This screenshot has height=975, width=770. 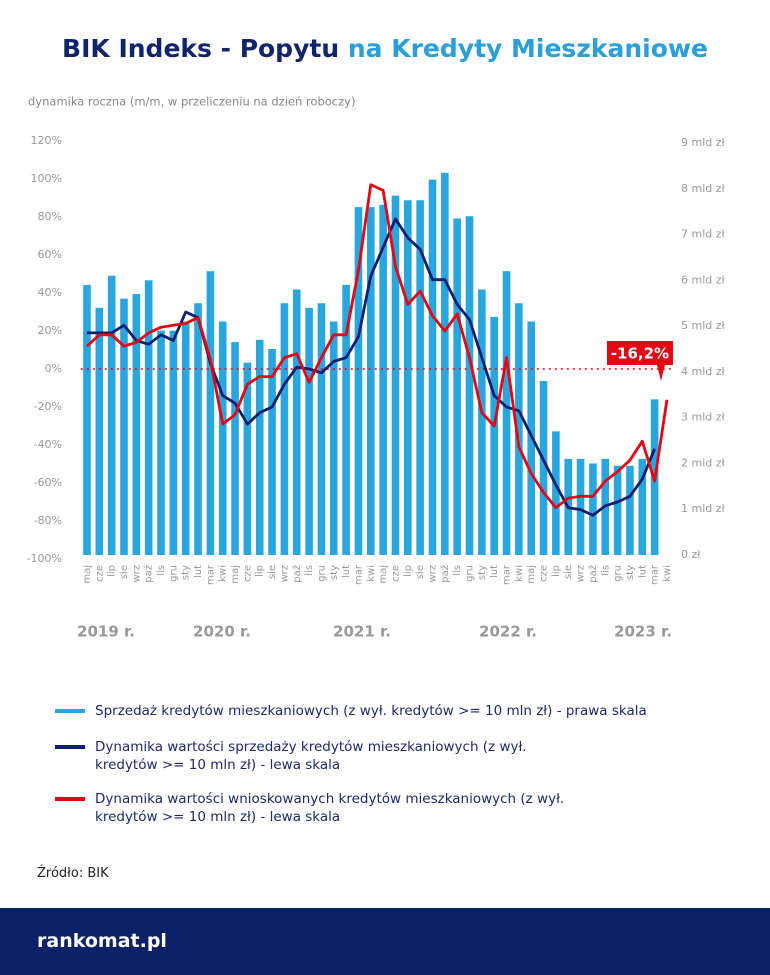 I want to click on source: Źródło: BIK, so click(x=73, y=873).